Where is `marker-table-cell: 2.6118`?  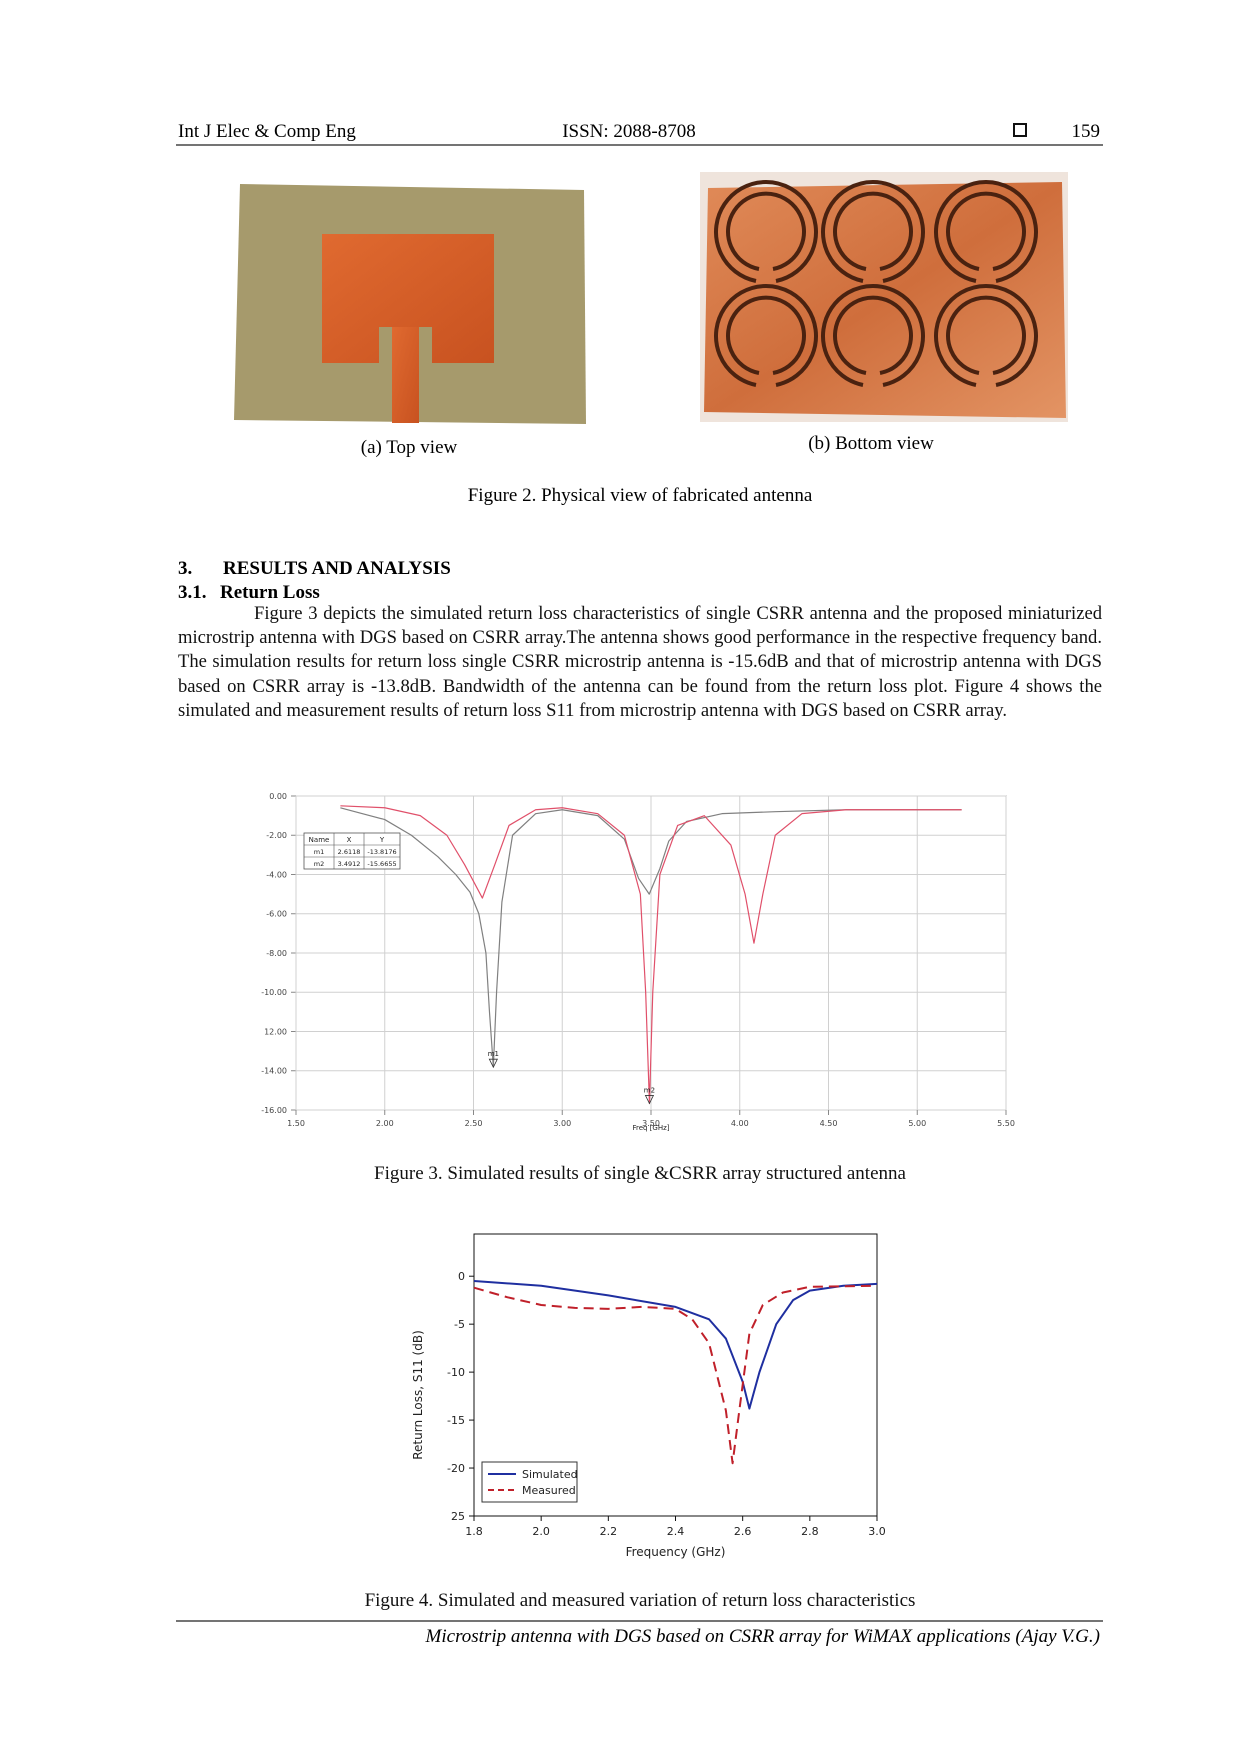
marker-table-cell: 2.6118 is located at coordinates (349, 852).